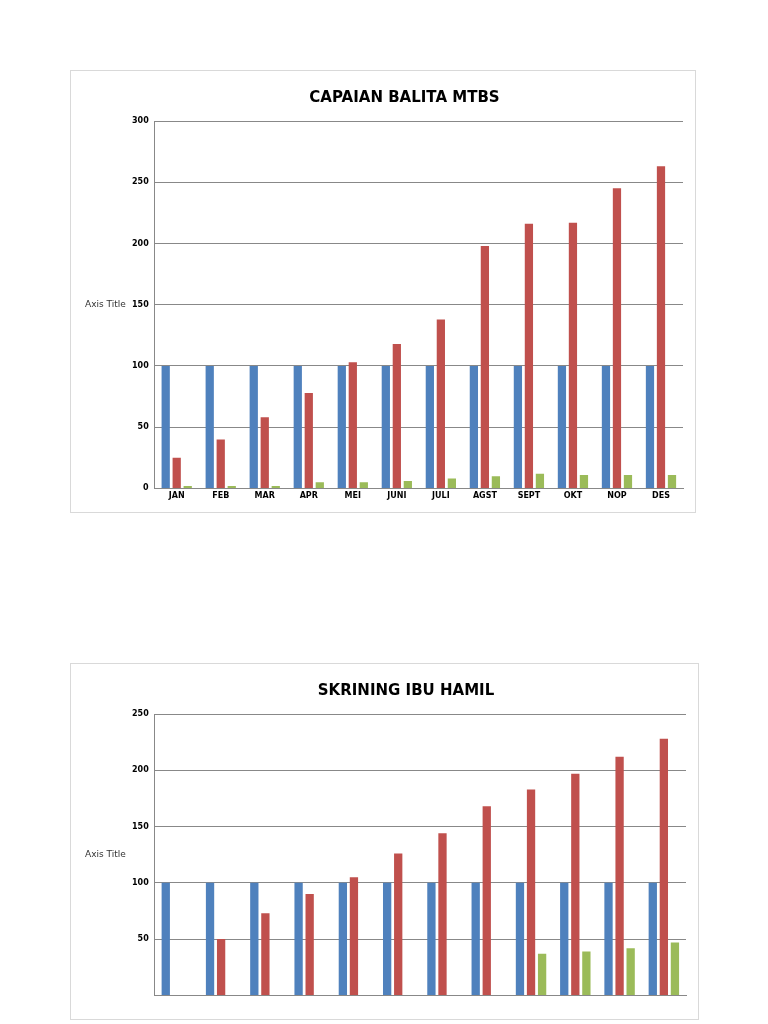  I want to click on x-tick-label: OKT, so click(573, 496).